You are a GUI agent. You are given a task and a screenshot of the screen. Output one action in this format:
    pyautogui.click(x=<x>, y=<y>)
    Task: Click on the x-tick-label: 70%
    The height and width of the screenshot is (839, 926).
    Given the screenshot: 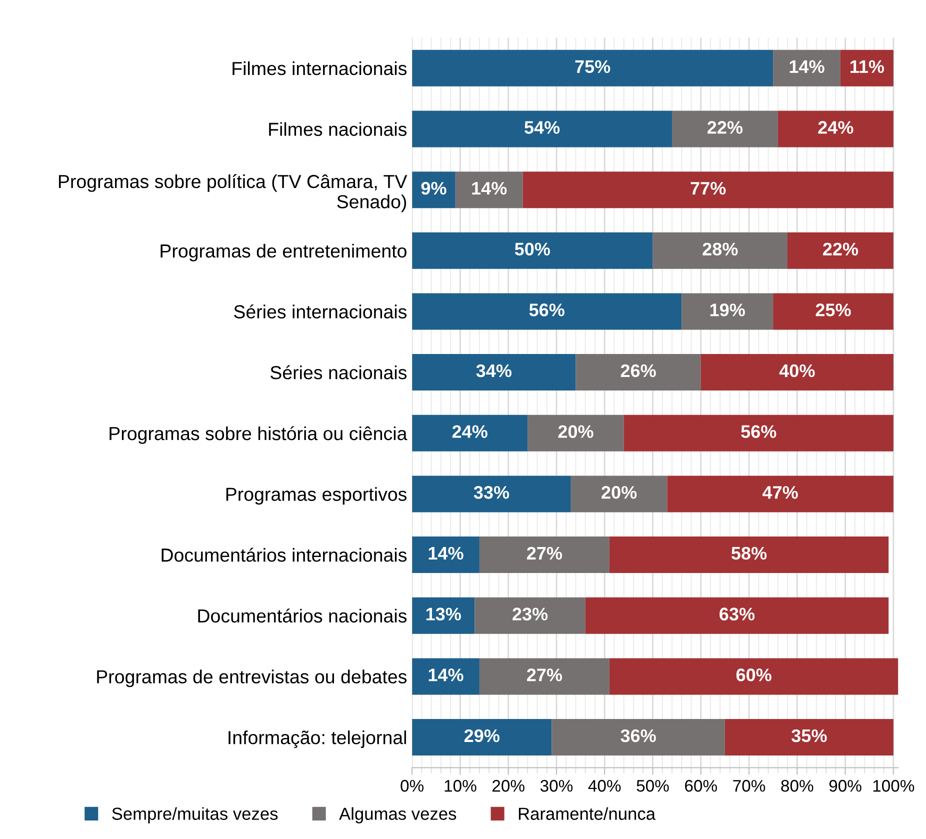 What is the action you would take?
    pyautogui.click(x=749, y=786)
    